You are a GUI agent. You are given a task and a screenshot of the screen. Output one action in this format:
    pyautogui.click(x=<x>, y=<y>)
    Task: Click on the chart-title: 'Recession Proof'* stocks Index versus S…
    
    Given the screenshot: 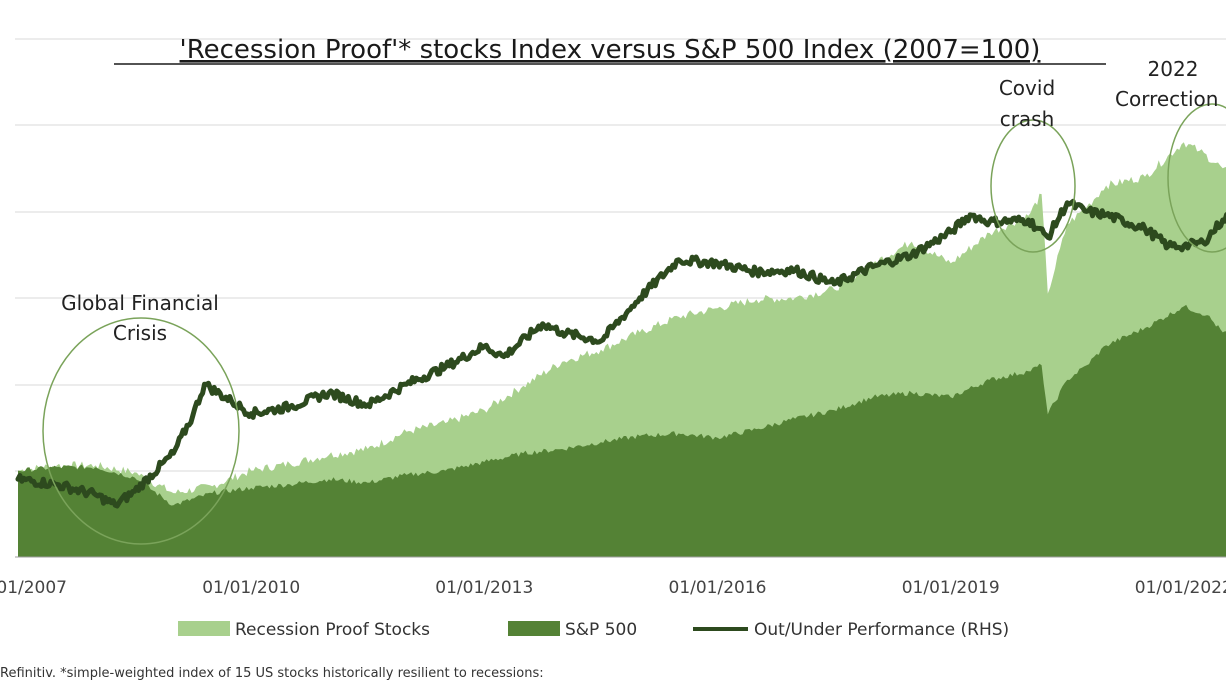 What is the action you would take?
    pyautogui.click(x=610, y=50)
    